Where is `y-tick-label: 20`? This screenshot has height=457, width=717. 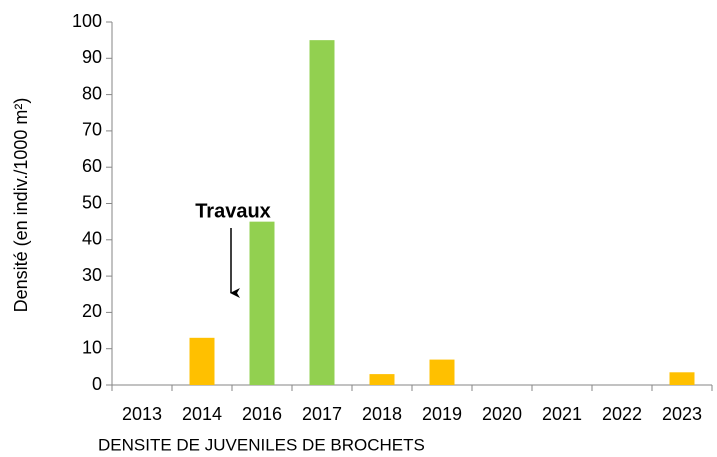
y-tick-label: 20 is located at coordinates (92, 311).